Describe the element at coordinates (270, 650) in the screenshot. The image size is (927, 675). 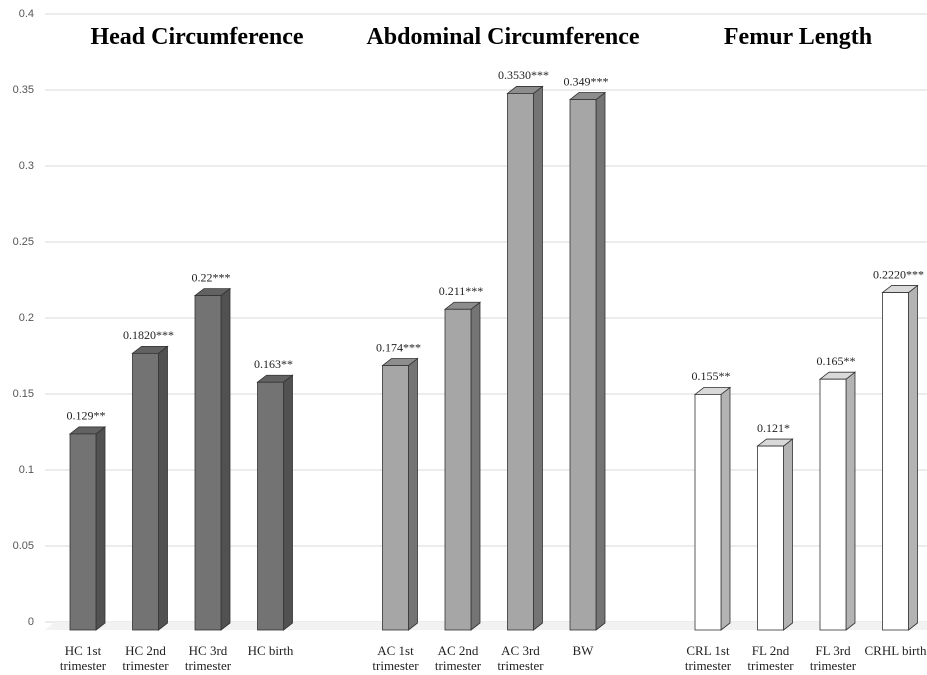
I see `x-tick-label: HC birth` at that location.